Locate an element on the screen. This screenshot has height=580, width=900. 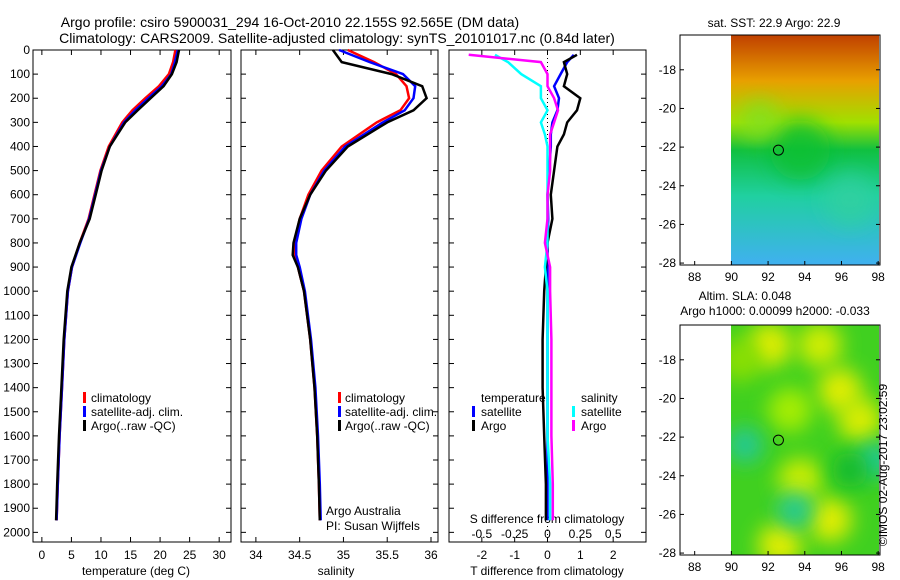
s-tick-label: 0.5 is located at coordinates (613, 534).